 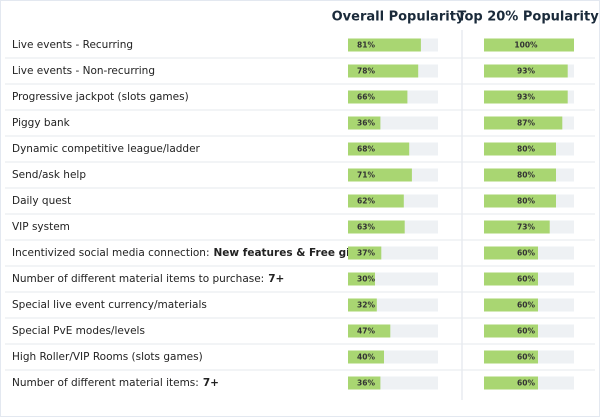 I want to click on row-label-text: High Roller/VIP Rooms (slots games), so click(x=107, y=357).